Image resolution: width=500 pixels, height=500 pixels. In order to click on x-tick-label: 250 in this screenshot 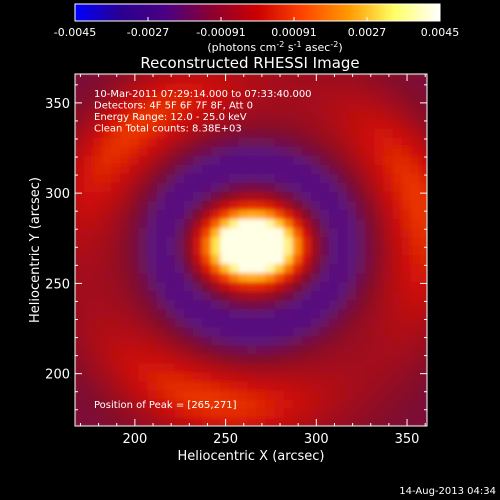, I will do `click(225, 439)`.